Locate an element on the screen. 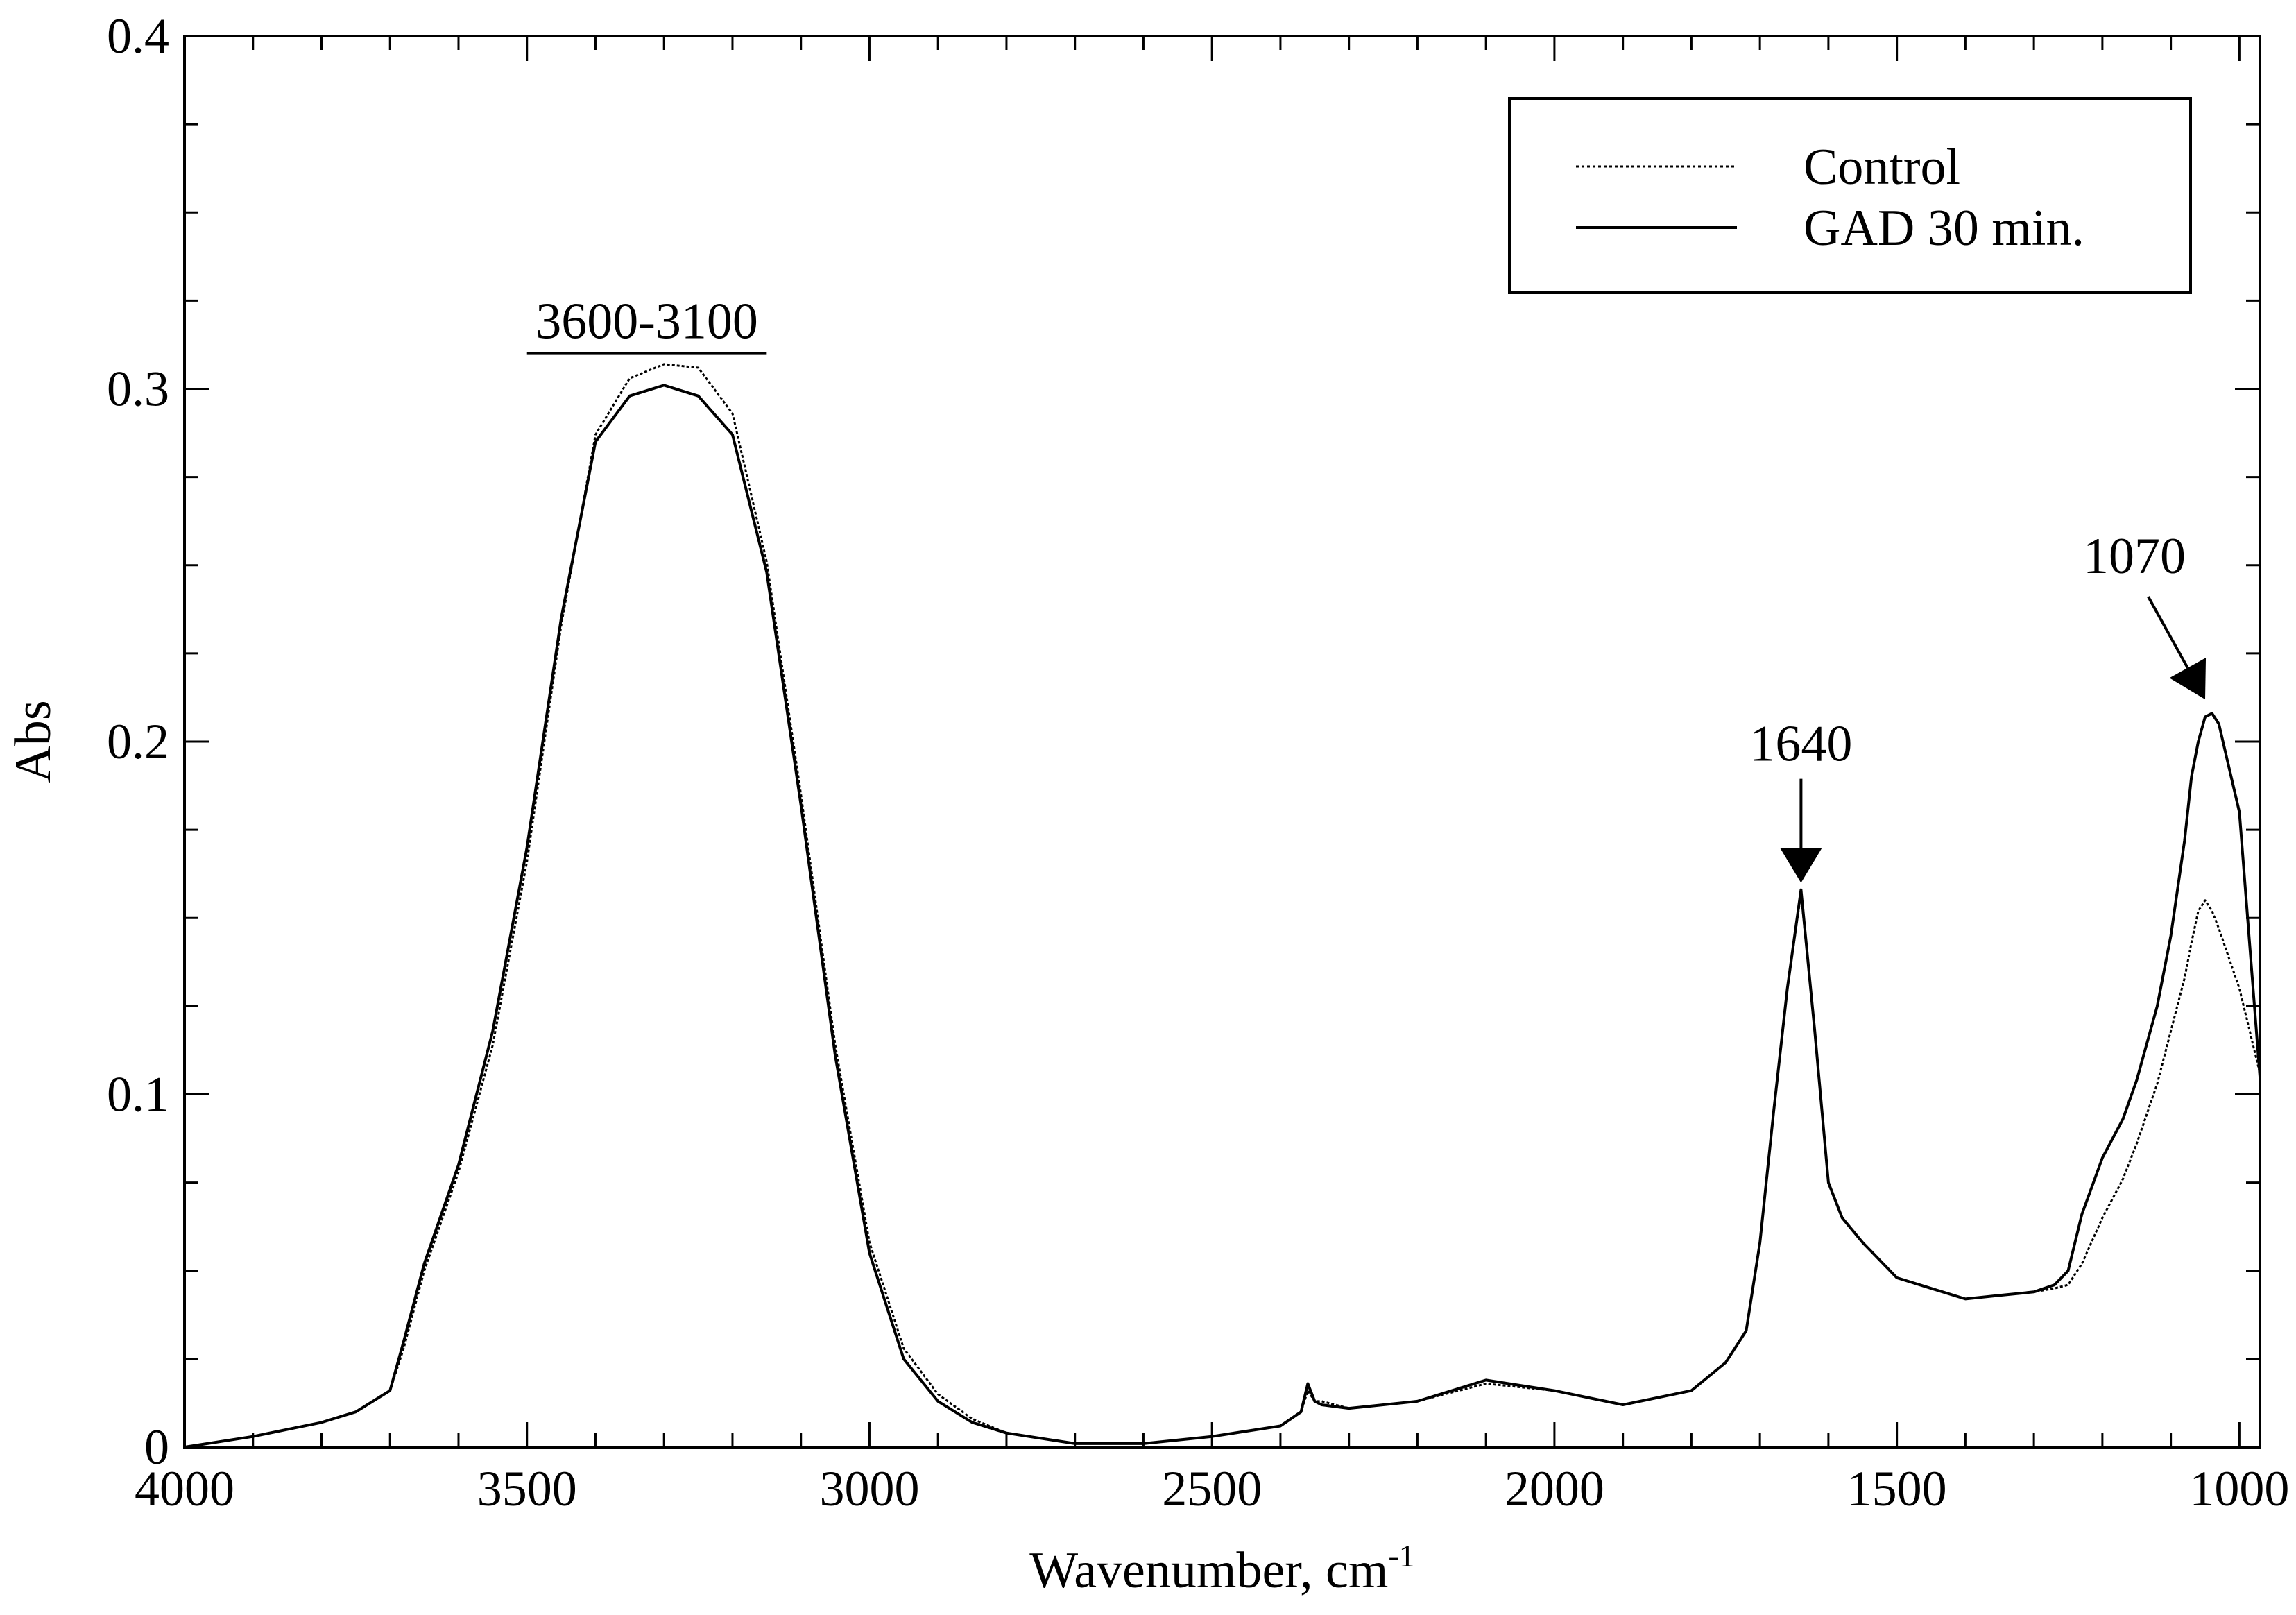 This screenshot has width=2296, height=1615. legend-label-control: Control is located at coordinates (1882, 167).